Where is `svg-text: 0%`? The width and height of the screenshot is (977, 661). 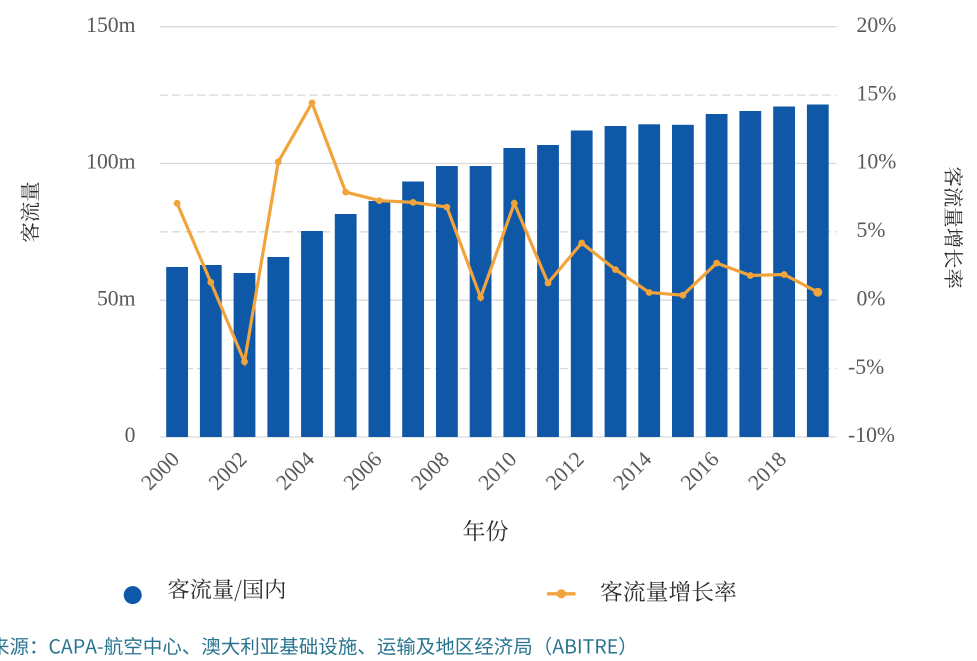 svg-text: 0% is located at coordinates (871, 298).